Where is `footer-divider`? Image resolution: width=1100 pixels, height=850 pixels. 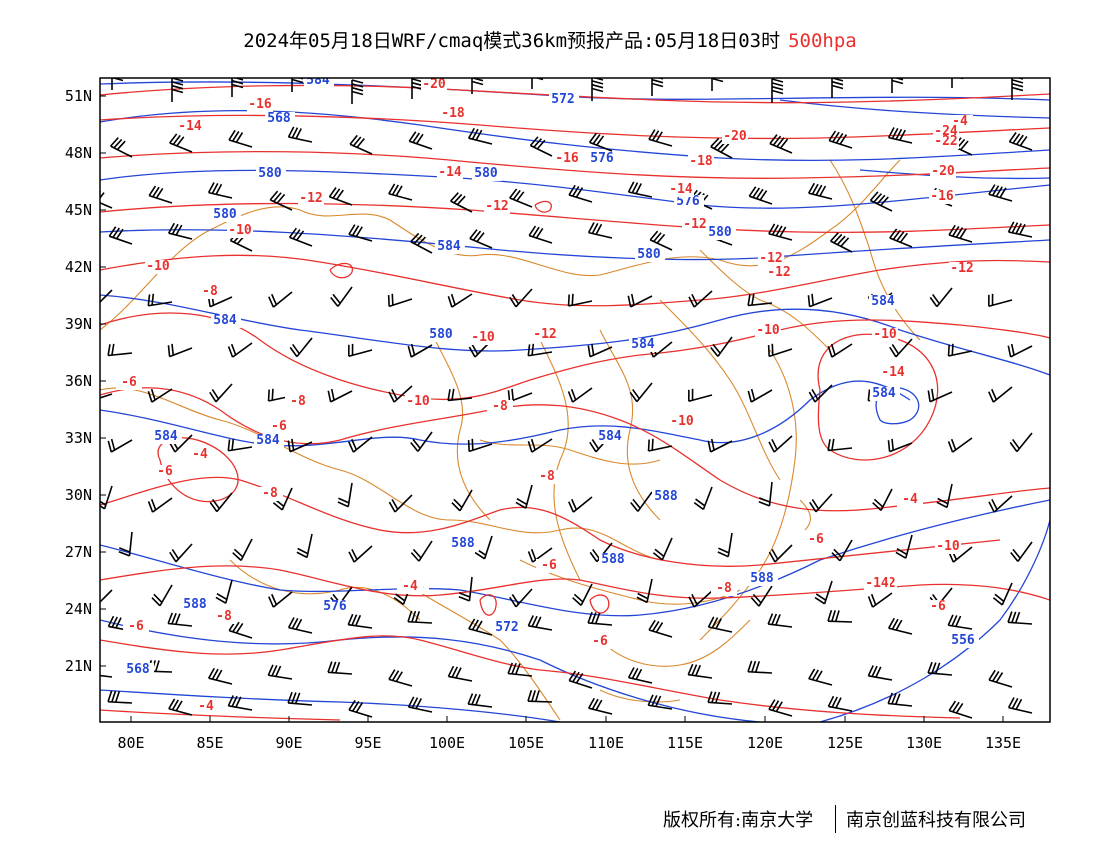 footer-divider is located at coordinates (835, 819).